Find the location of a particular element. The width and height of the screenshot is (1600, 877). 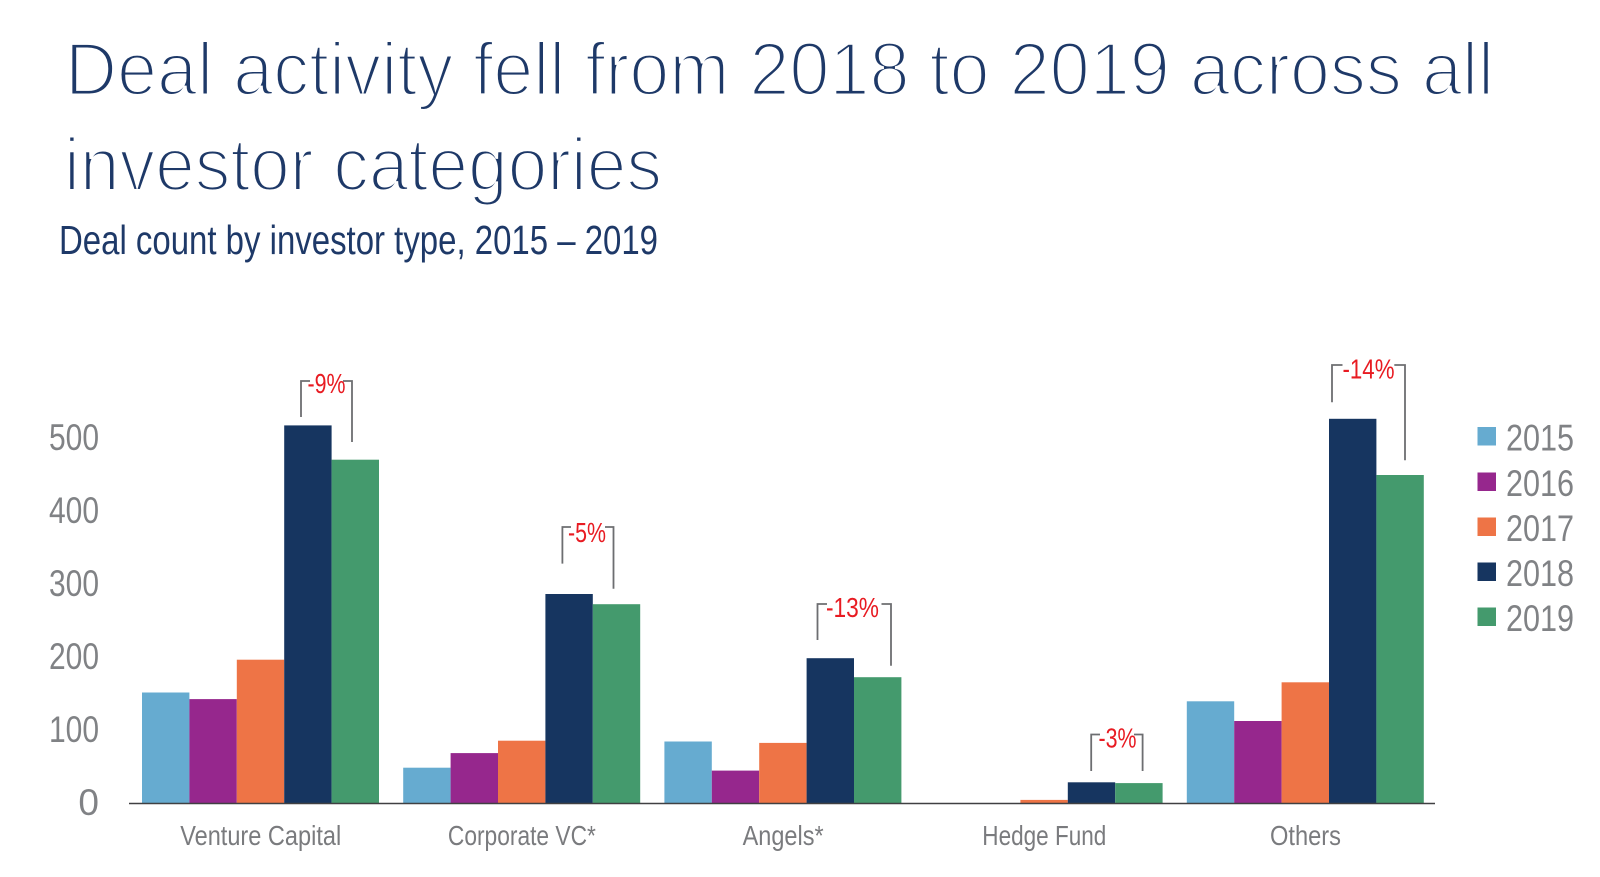

svg-text: Corporate VC* is located at coordinates (522, 835).